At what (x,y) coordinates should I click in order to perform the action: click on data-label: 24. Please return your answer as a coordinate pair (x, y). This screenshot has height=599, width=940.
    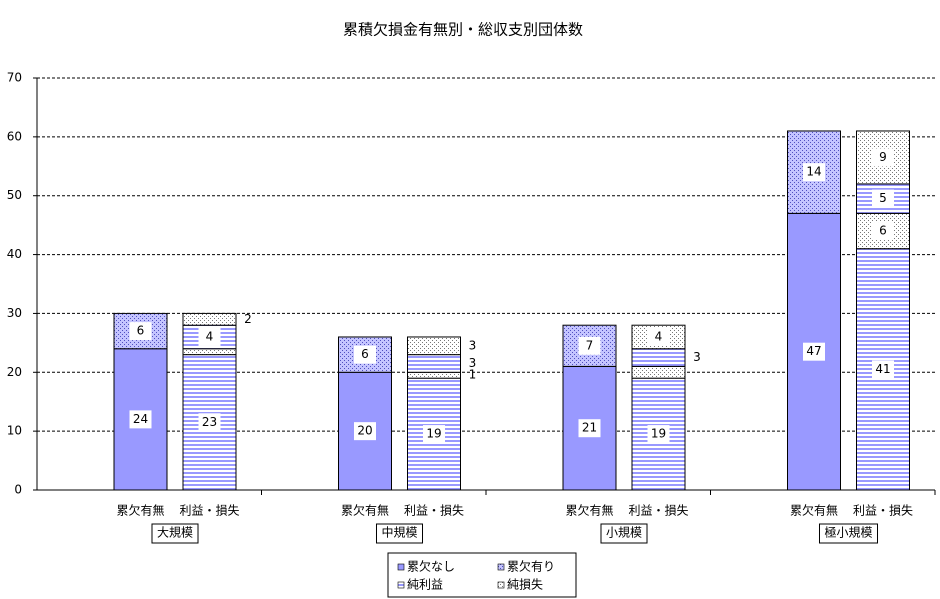
    Looking at the image, I should click on (140, 419).